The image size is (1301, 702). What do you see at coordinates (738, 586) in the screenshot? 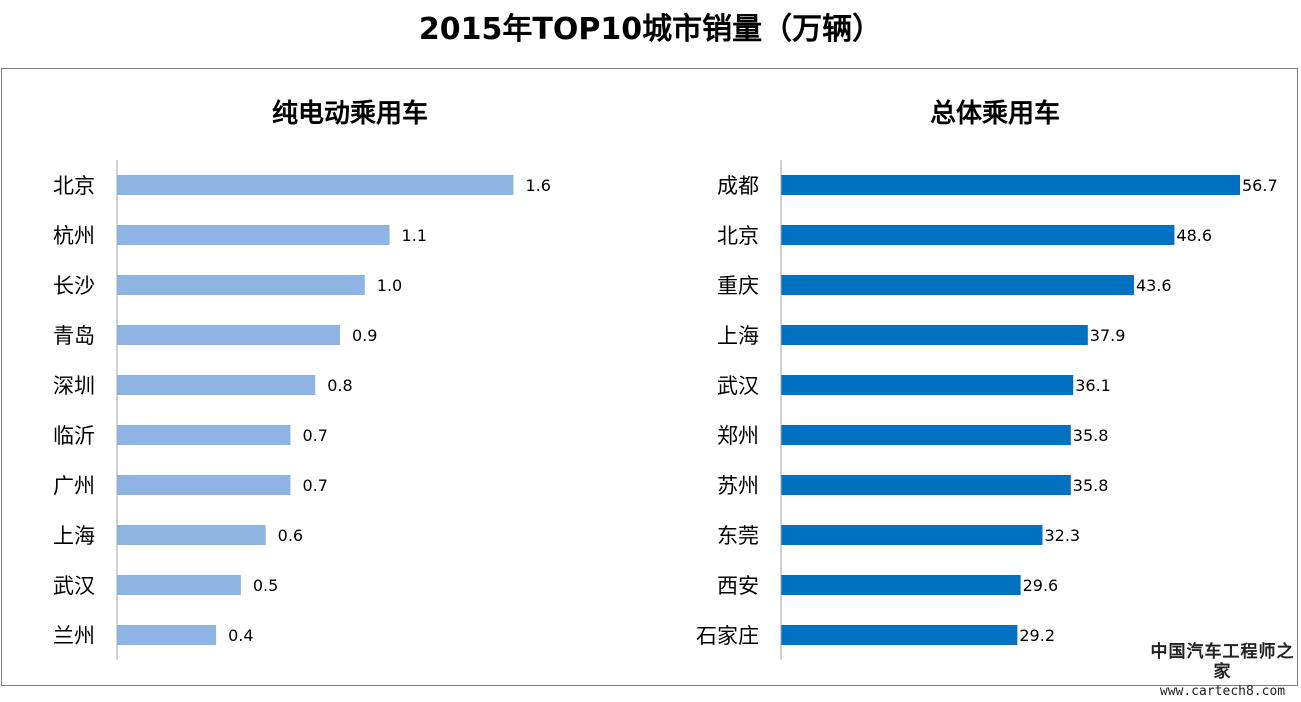
I see `total-category-label-9: 西安` at bounding box center [738, 586].